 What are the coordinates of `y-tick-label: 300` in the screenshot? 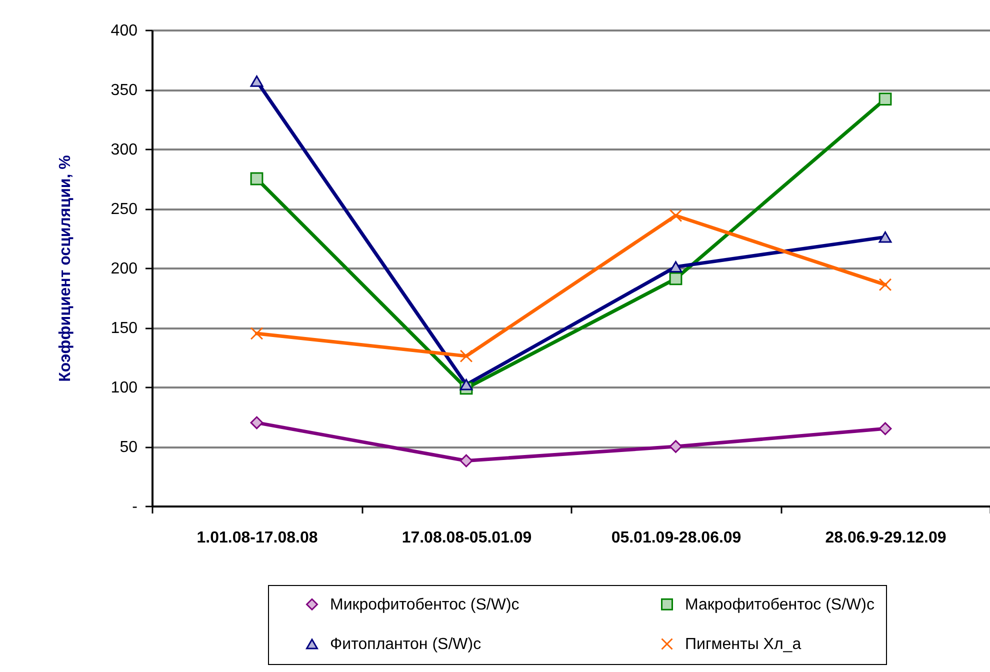 It's located at (124, 150).